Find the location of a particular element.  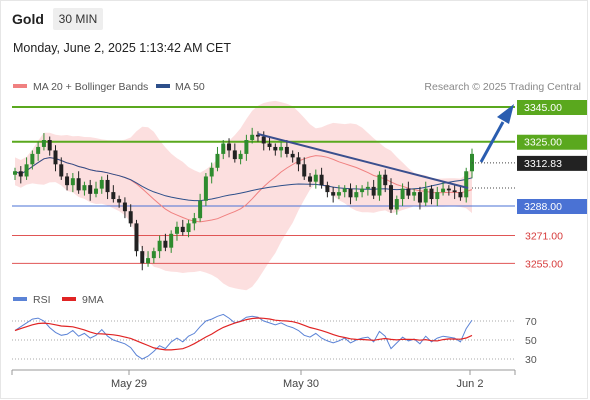

ma9-legend-swatch is located at coordinates (69, 299).